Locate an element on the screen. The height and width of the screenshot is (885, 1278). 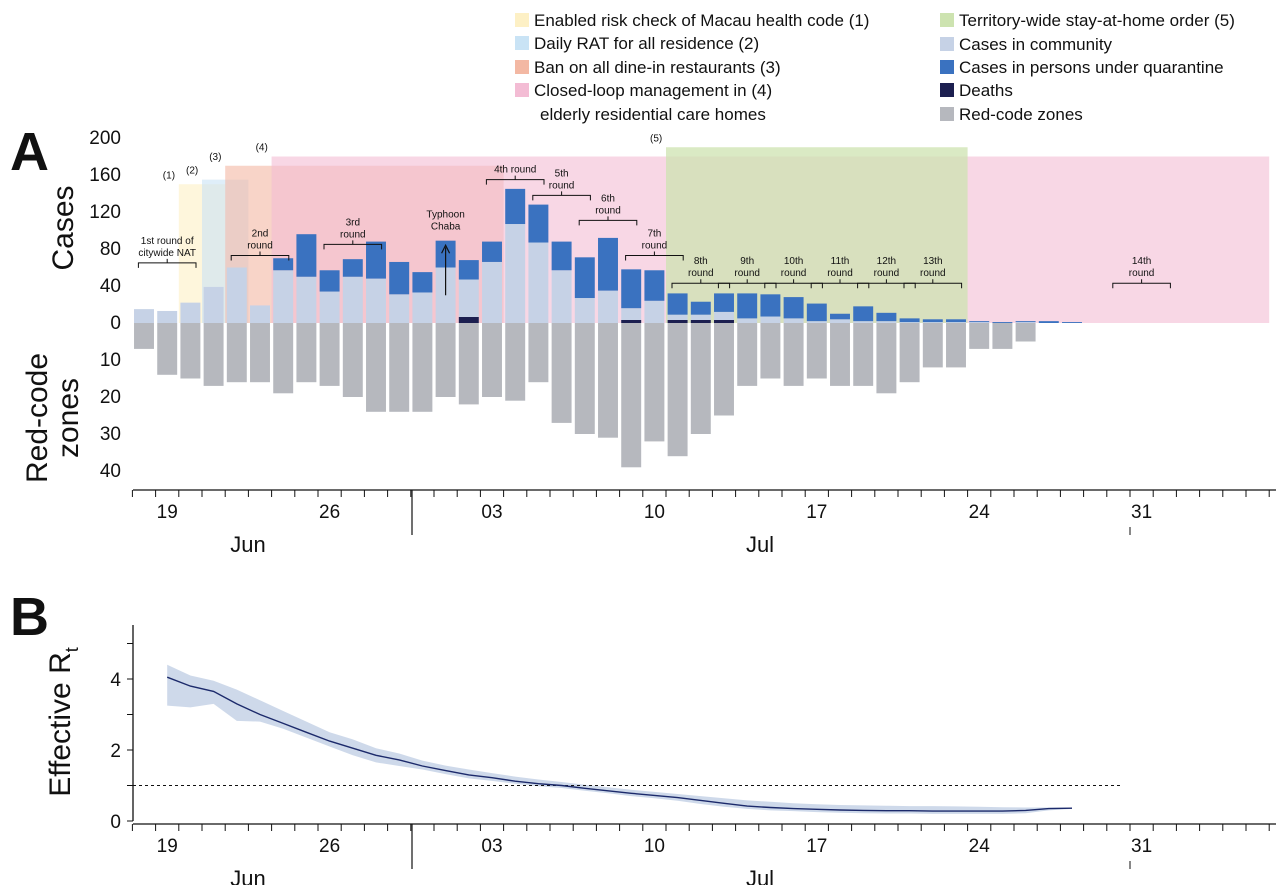
intervention-marker: (5) is located at coordinates (656, 138).